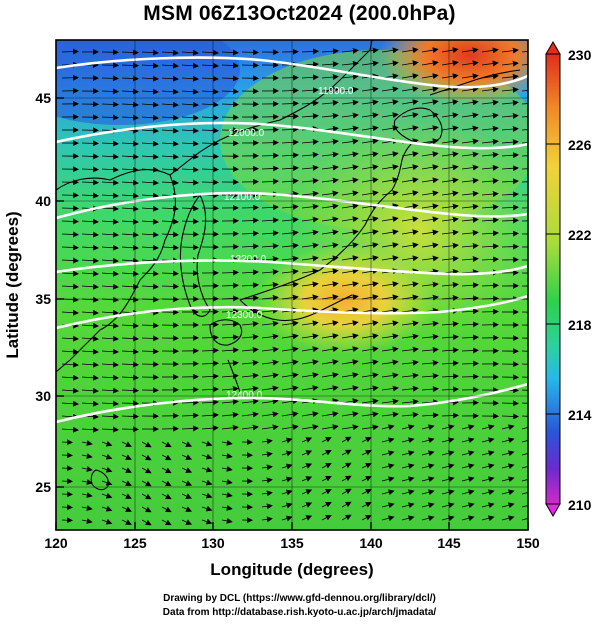  What do you see at coordinates (580, 505) in the screenshot?
I see `colorbar-tick-label: 210` at bounding box center [580, 505].